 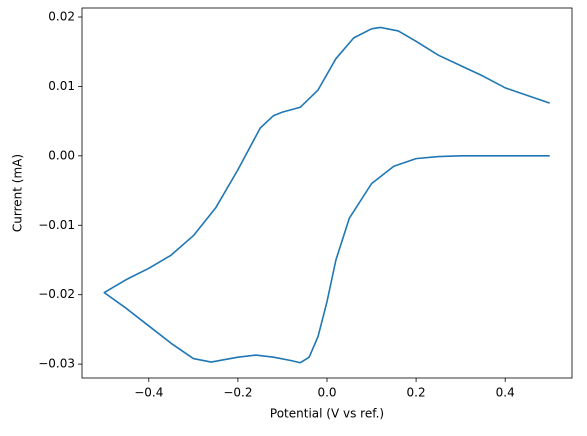 What do you see at coordinates (326, 393) in the screenshot?
I see `x-tick-label: 0.0` at bounding box center [326, 393].